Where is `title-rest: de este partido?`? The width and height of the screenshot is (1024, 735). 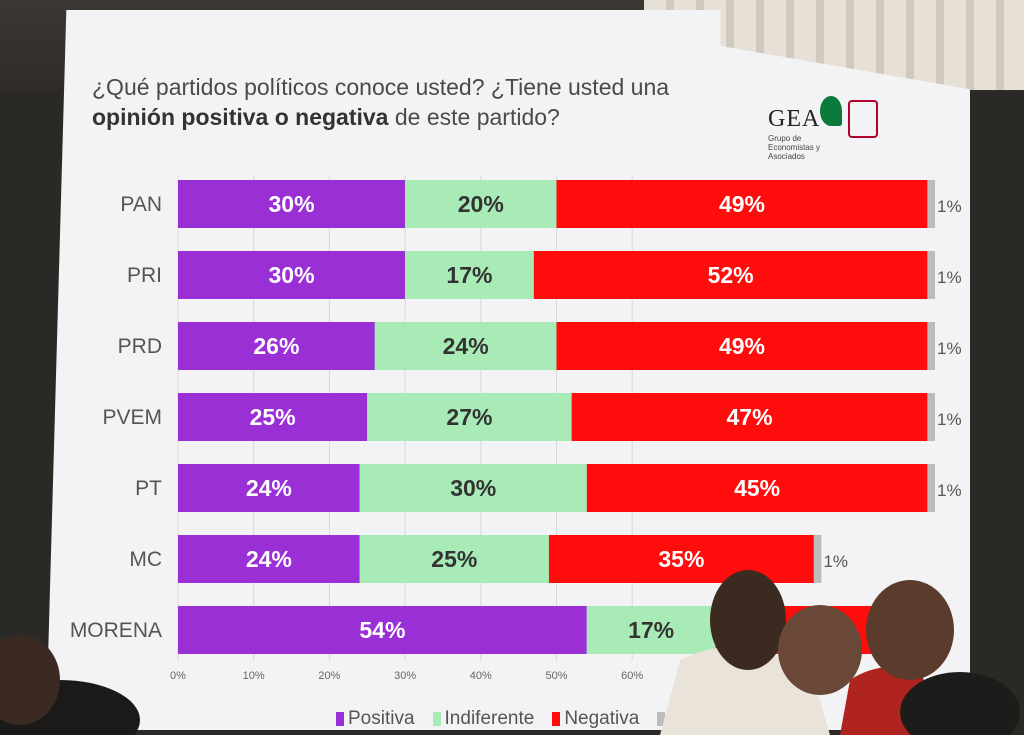 title-rest: de este partido? is located at coordinates (474, 117).